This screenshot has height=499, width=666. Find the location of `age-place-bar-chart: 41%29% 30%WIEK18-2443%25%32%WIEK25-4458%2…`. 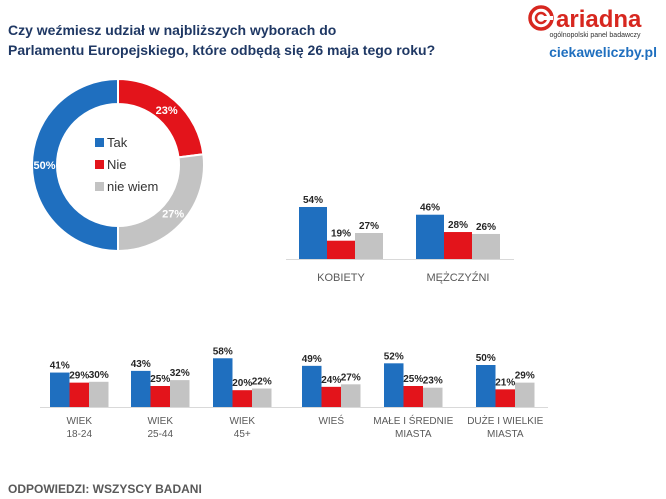

age-place-bar-chart: 41%29% 30%WIEK18-2443%25%32%WIEK25-4458%2… is located at coordinates (294, 393).